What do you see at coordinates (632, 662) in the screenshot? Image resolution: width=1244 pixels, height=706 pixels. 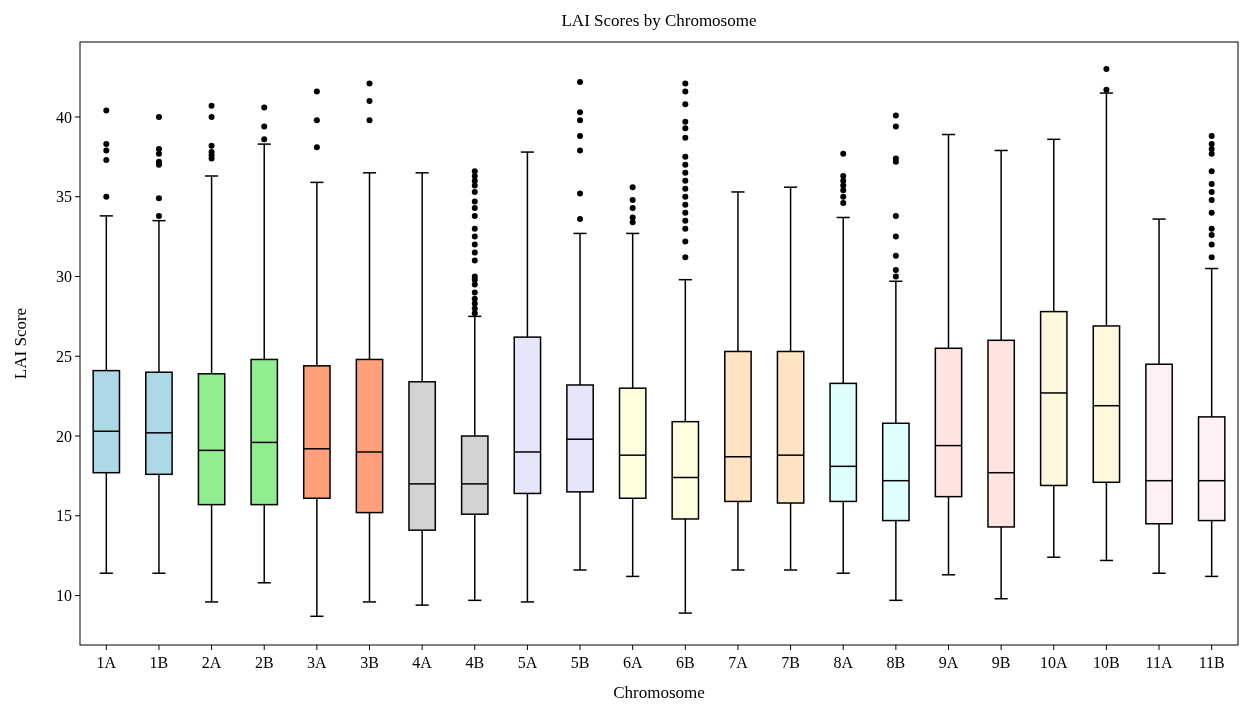 I see `x-tick-label: 6A` at bounding box center [632, 662].